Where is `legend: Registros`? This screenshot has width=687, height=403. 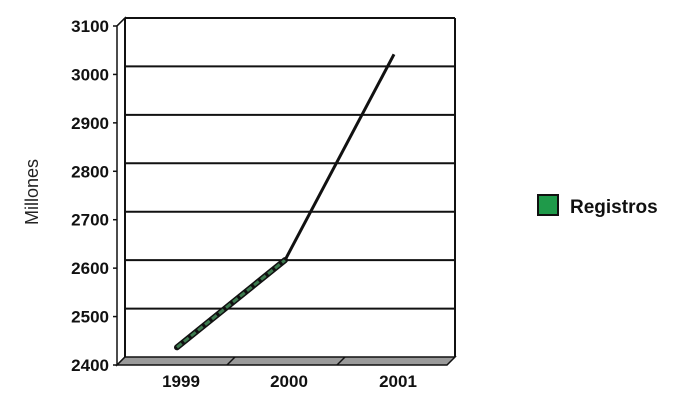 legend: Registros is located at coordinates (597, 206).